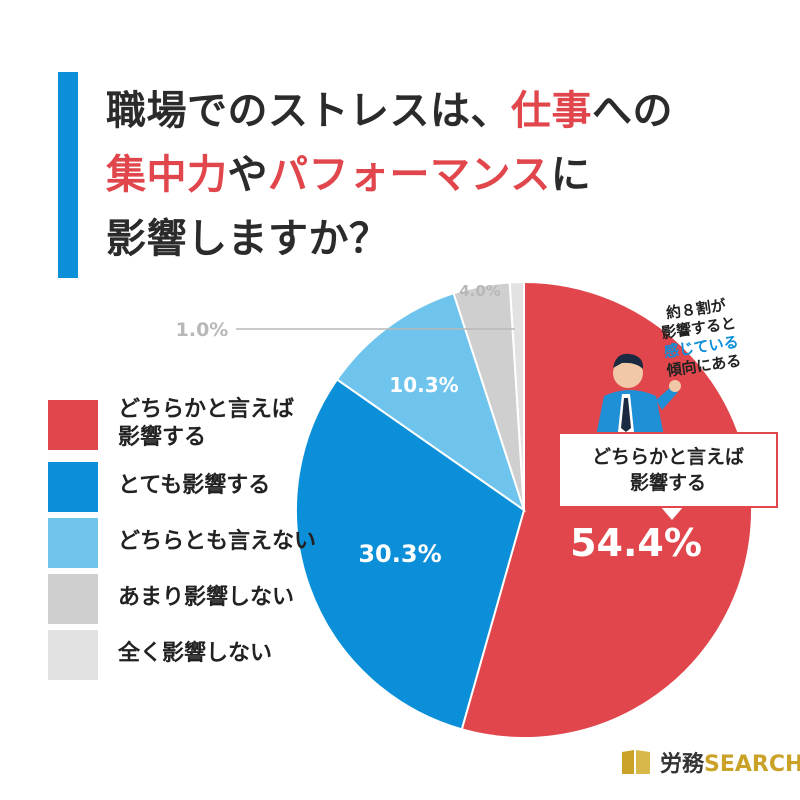  Describe the element at coordinates (409, 175) in the screenshot. I see `title-highlight: パフォーマンス` at that location.